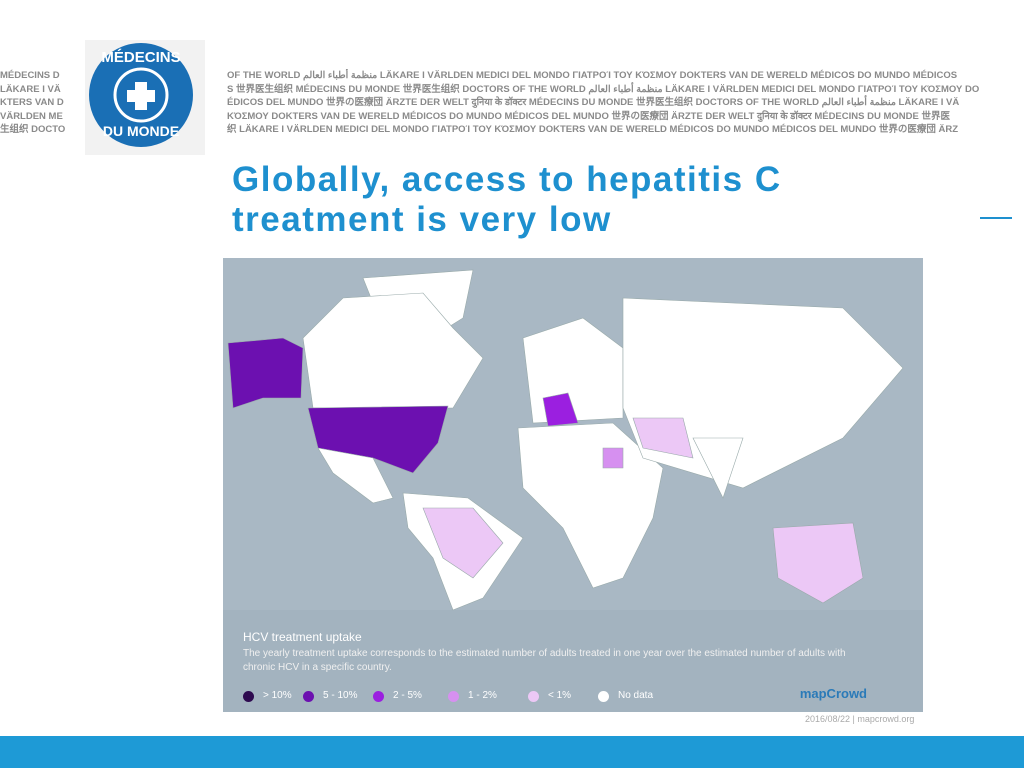 Image resolution: width=1024 pixels, height=768 pixels. I want to click on accent-line, so click(996, 218).